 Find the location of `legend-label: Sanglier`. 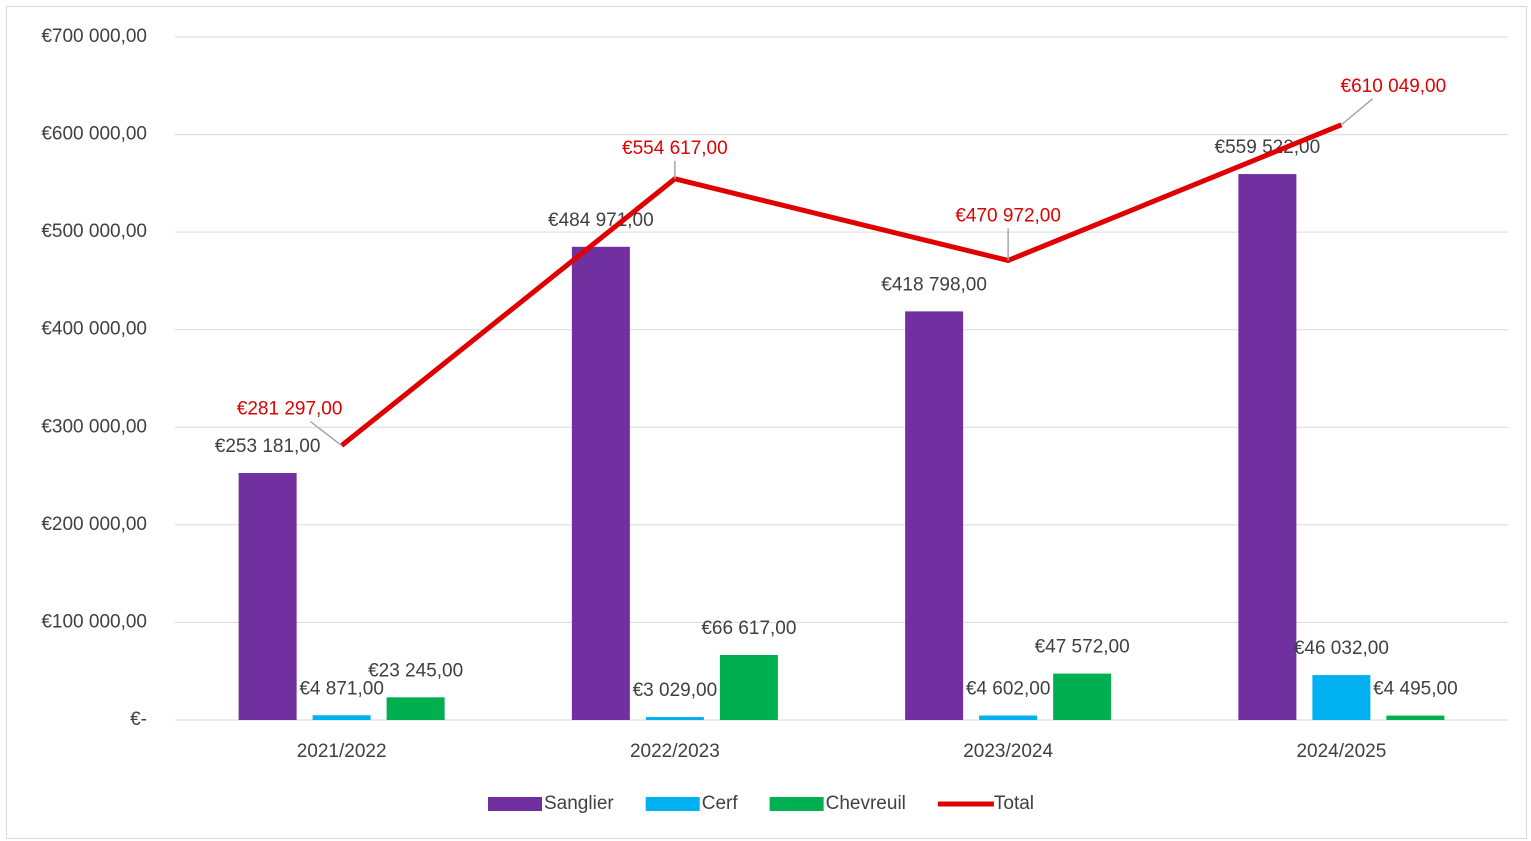

legend-label: Sanglier is located at coordinates (579, 803).